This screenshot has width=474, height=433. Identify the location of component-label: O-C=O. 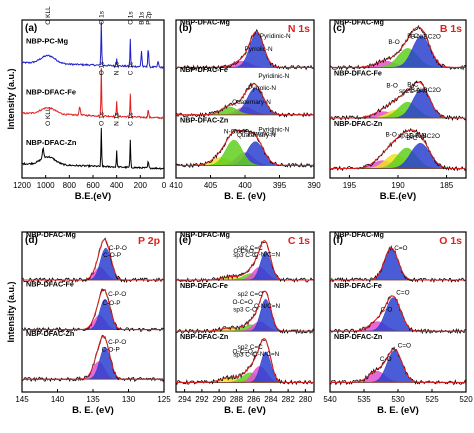
(242, 352).